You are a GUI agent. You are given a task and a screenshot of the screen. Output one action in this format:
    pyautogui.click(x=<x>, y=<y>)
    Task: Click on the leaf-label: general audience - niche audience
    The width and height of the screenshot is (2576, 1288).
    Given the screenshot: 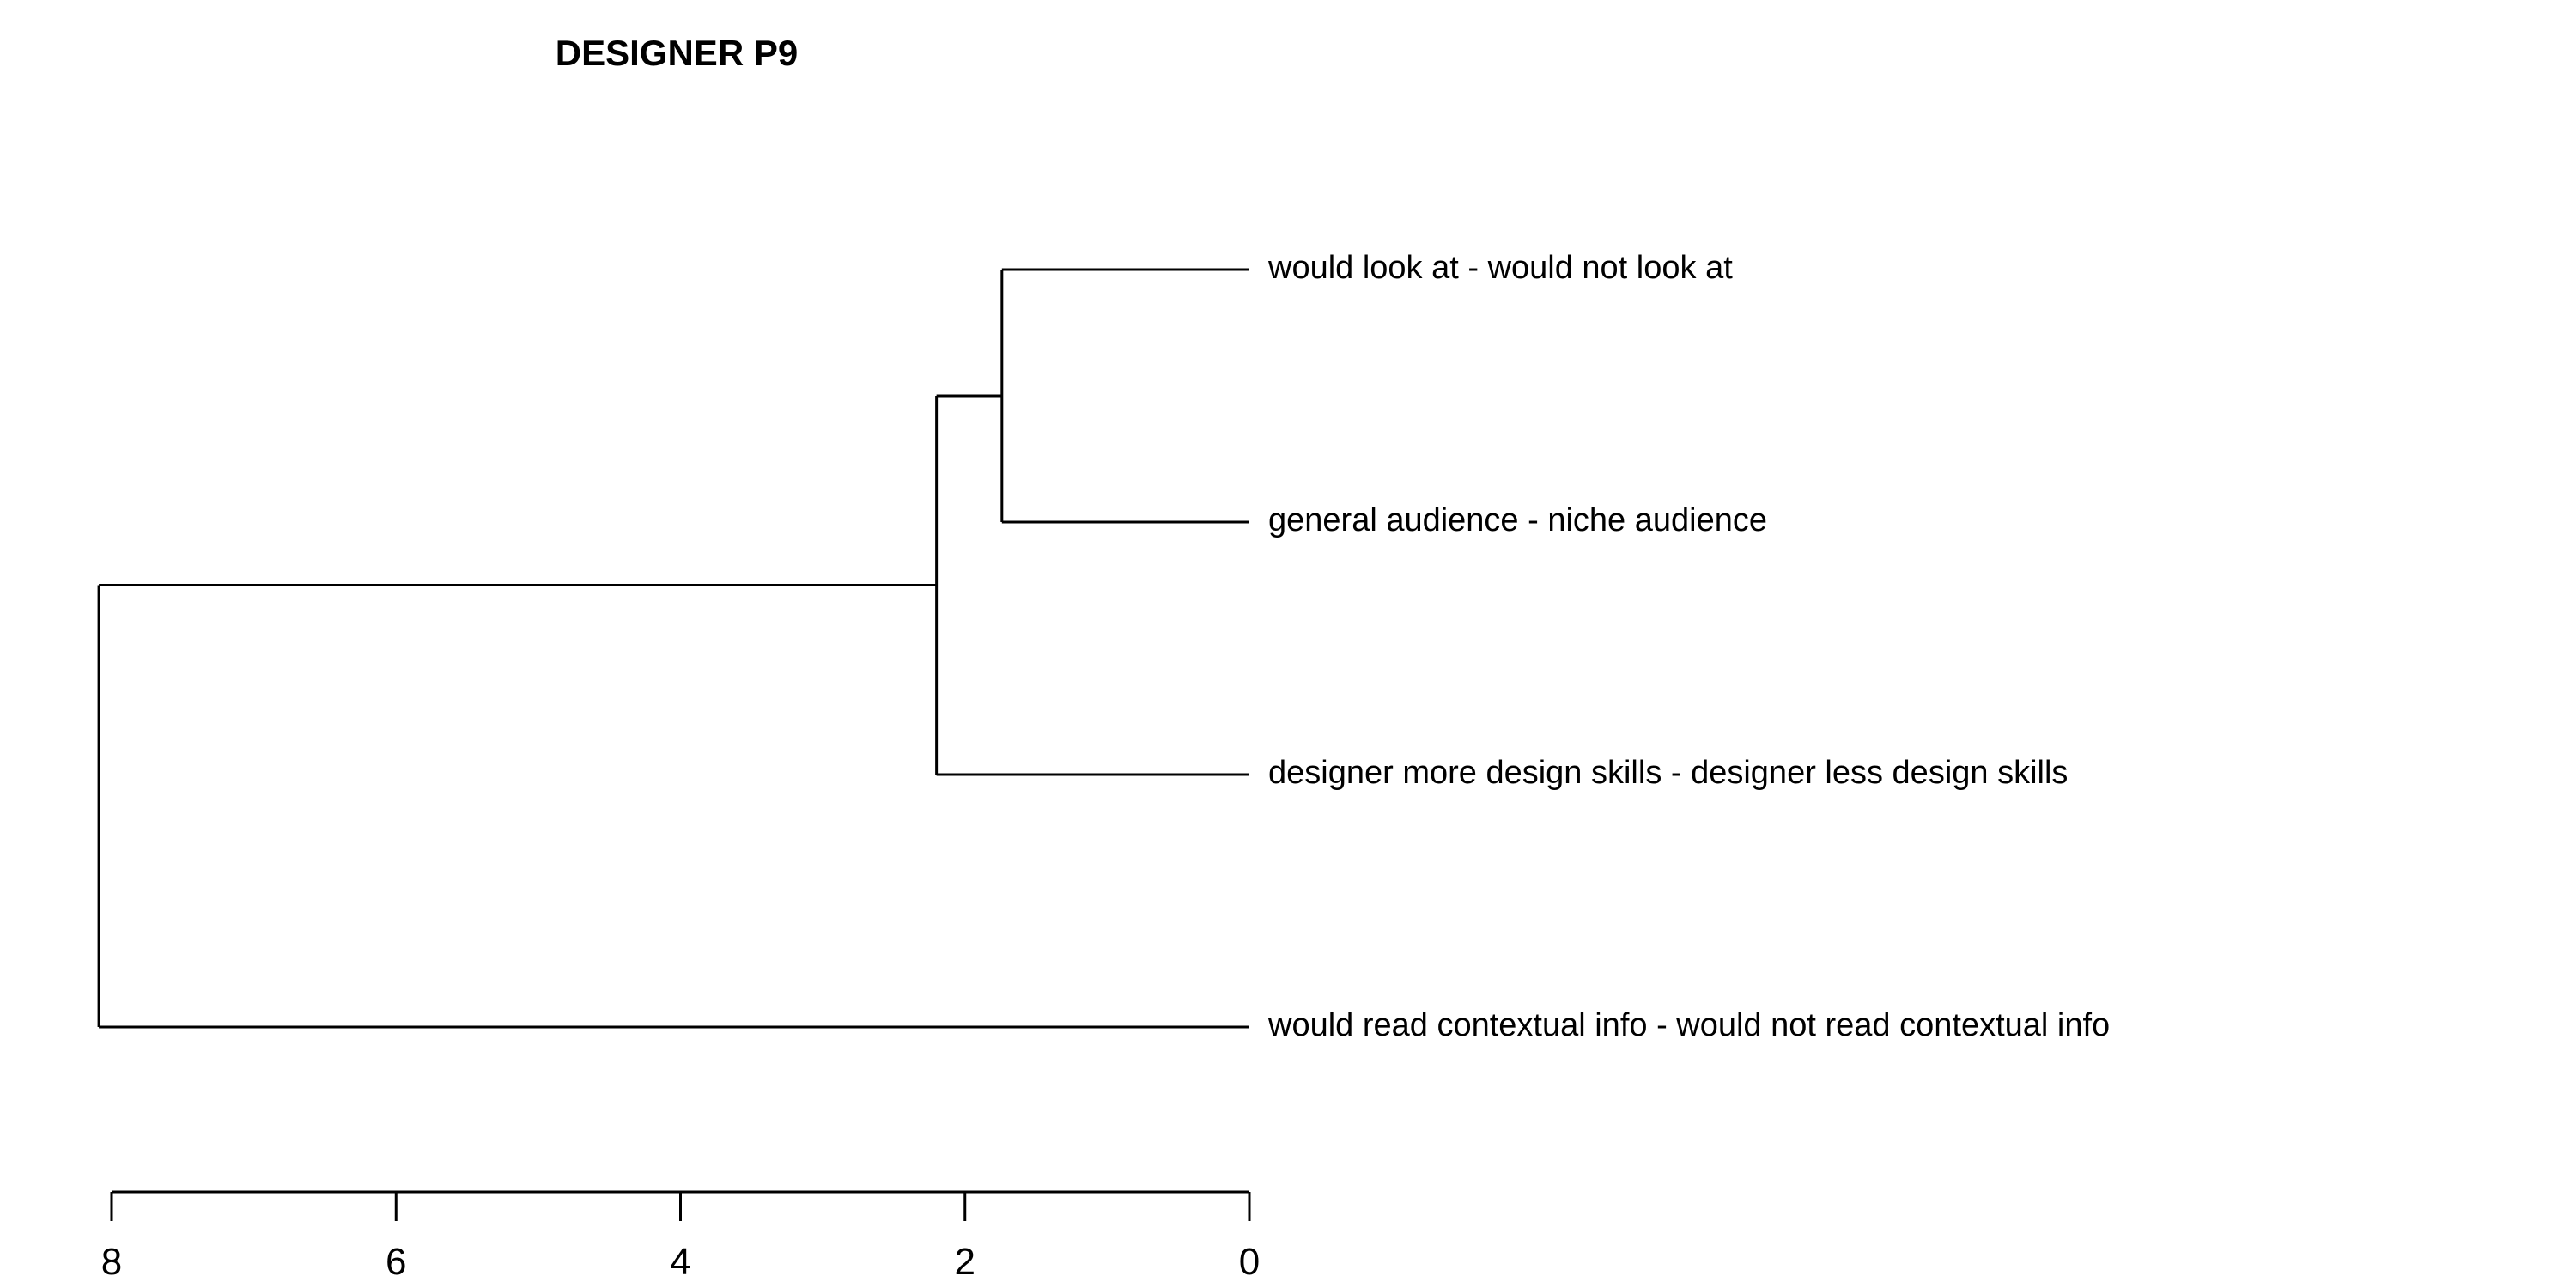 What is the action you would take?
    pyautogui.click(x=1517, y=520)
    